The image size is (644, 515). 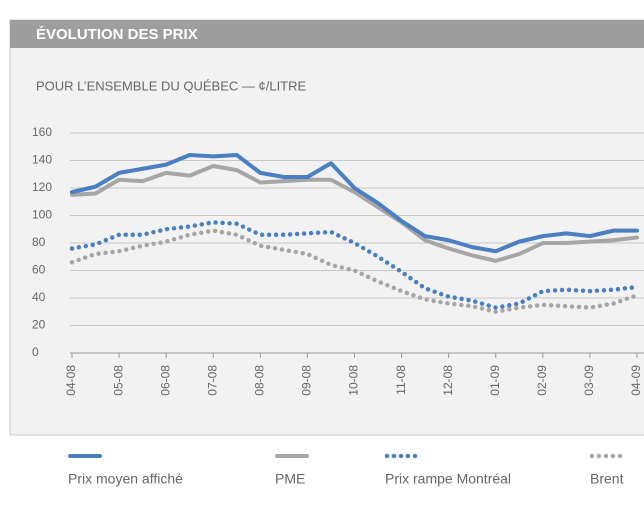 What do you see at coordinates (118, 380) in the screenshot?
I see `x-tick-label: 05-08` at bounding box center [118, 380].